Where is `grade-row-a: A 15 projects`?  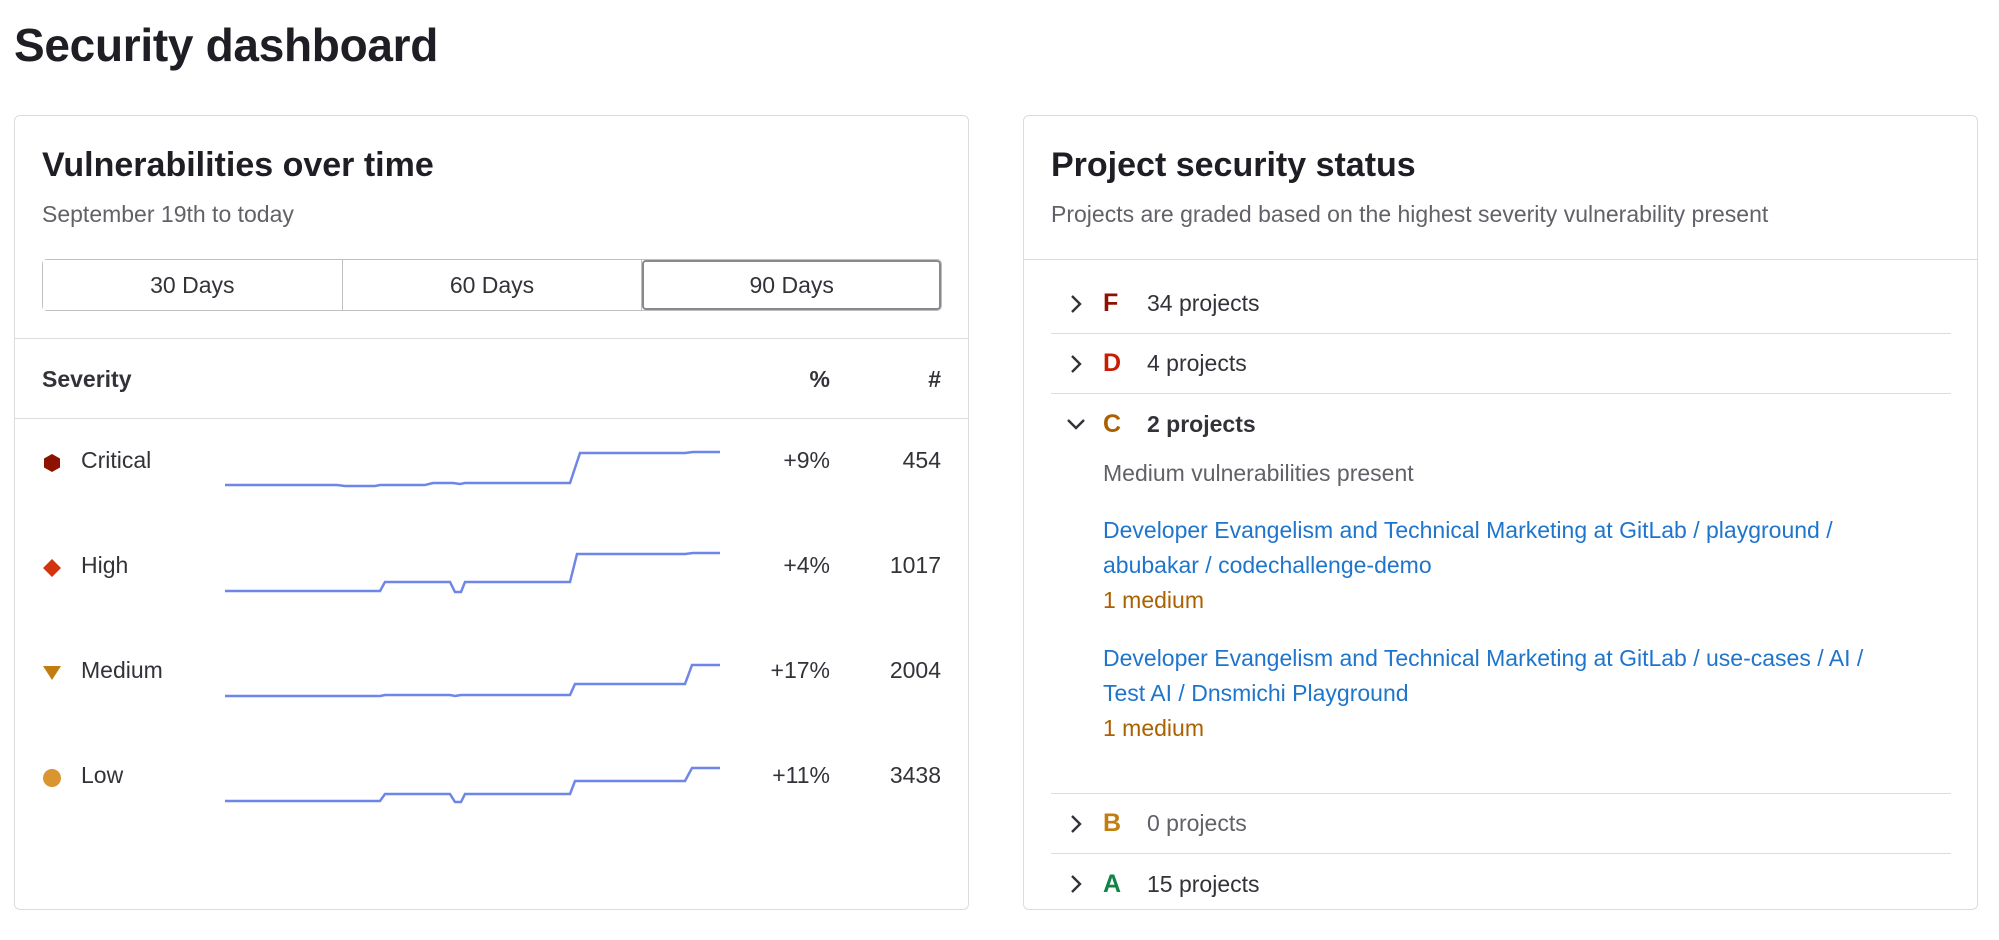
grade-row-a: A 15 projects is located at coordinates (1501, 884).